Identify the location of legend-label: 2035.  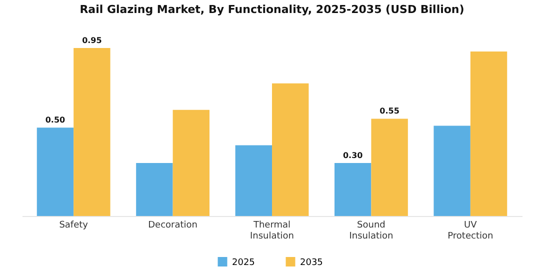
(311, 263).